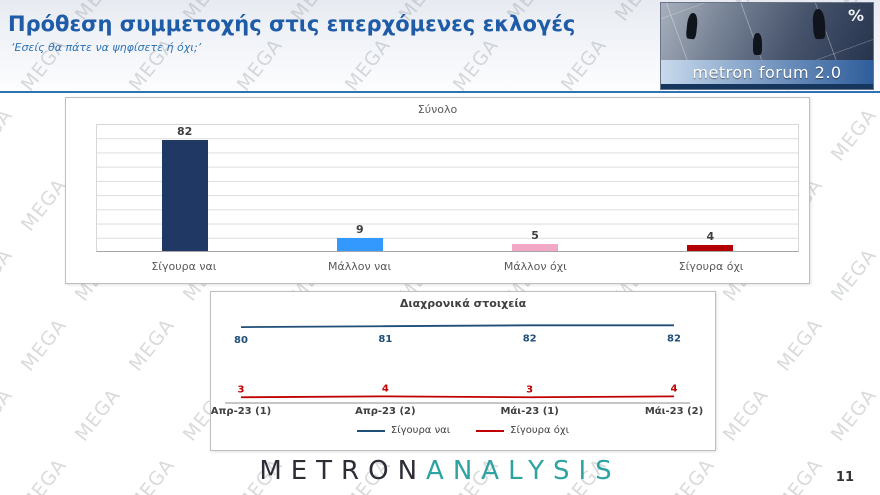  What do you see at coordinates (420, 430) in the screenshot?
I see `legend-label: Σίγουρα ναι` at bounding box center [420, 430].